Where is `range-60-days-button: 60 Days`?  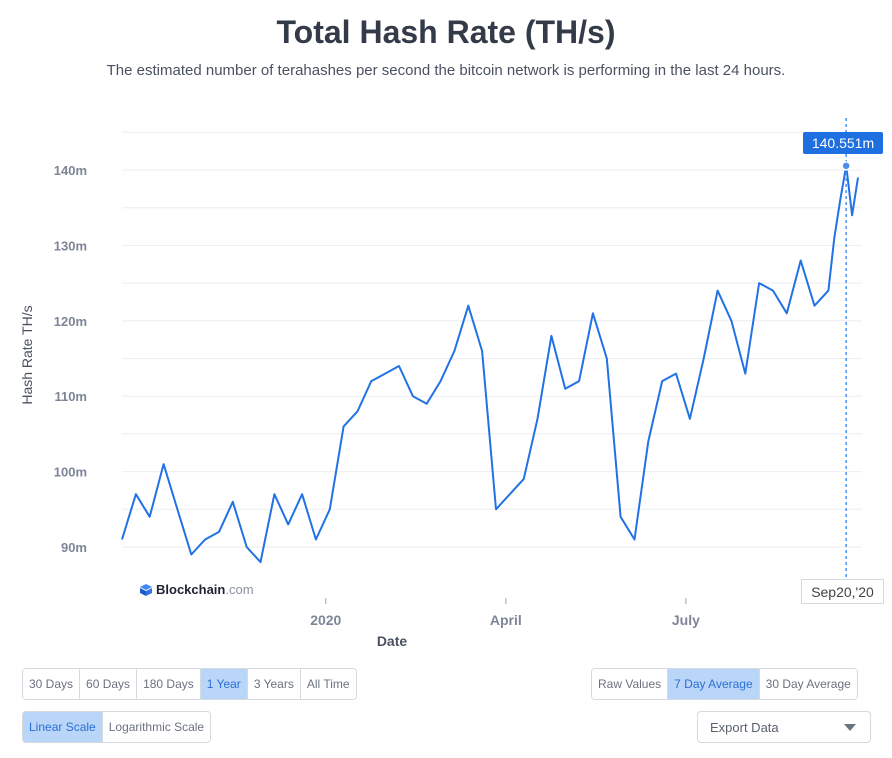 range-60-days-button: 60 Days is located at coordinates (109, 684).